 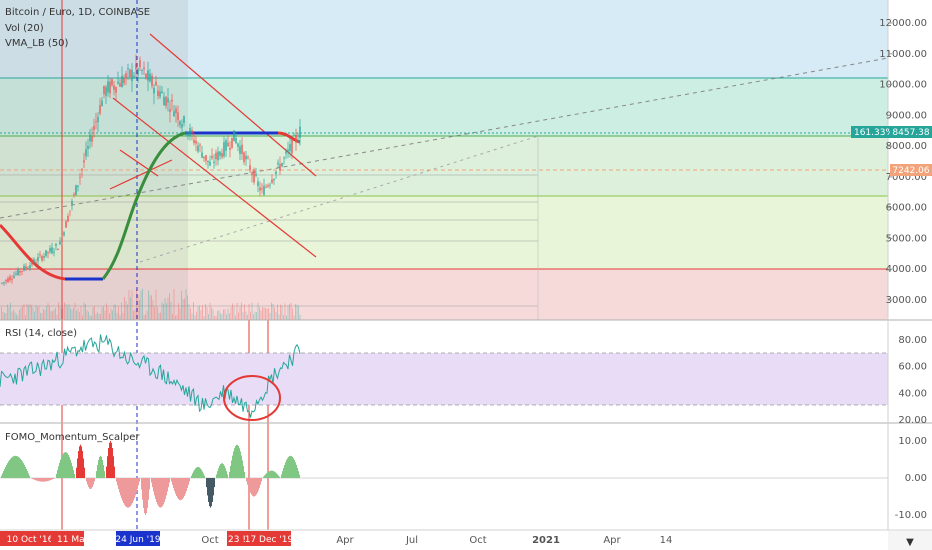 I want to click on axis-corner-handle, so click(x=910, y=540).